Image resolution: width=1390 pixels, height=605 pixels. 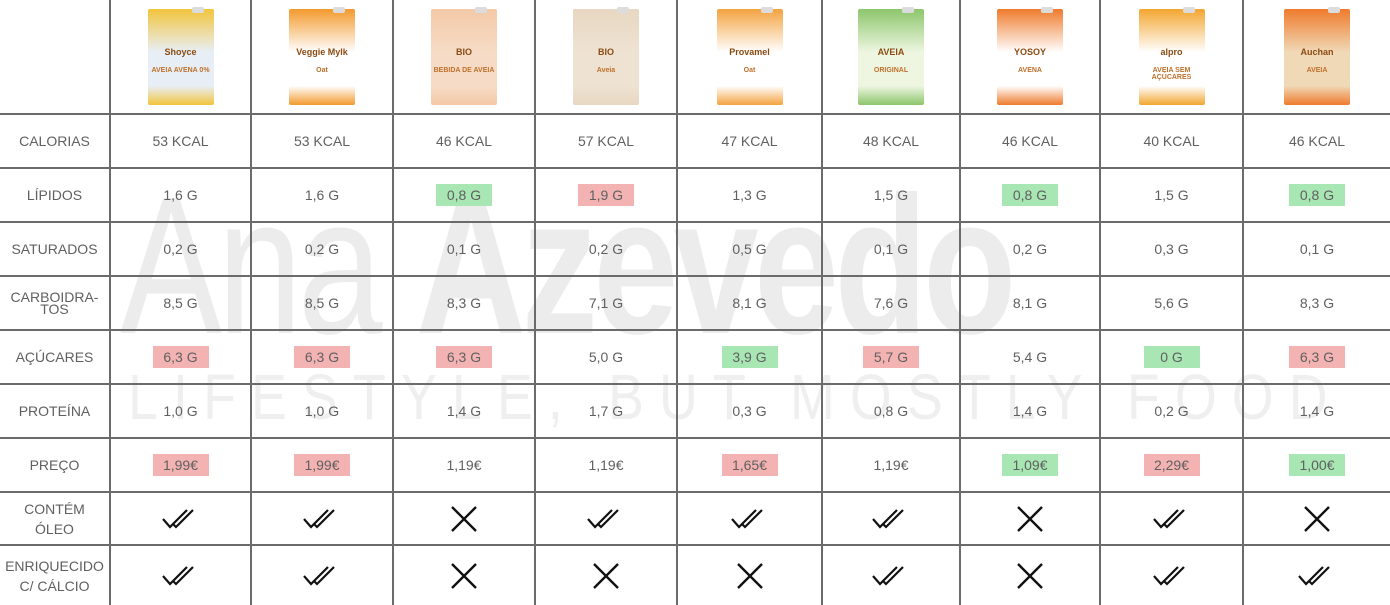 I want to click on value-cell: 1,4 G, so click(x=1316, y=411).